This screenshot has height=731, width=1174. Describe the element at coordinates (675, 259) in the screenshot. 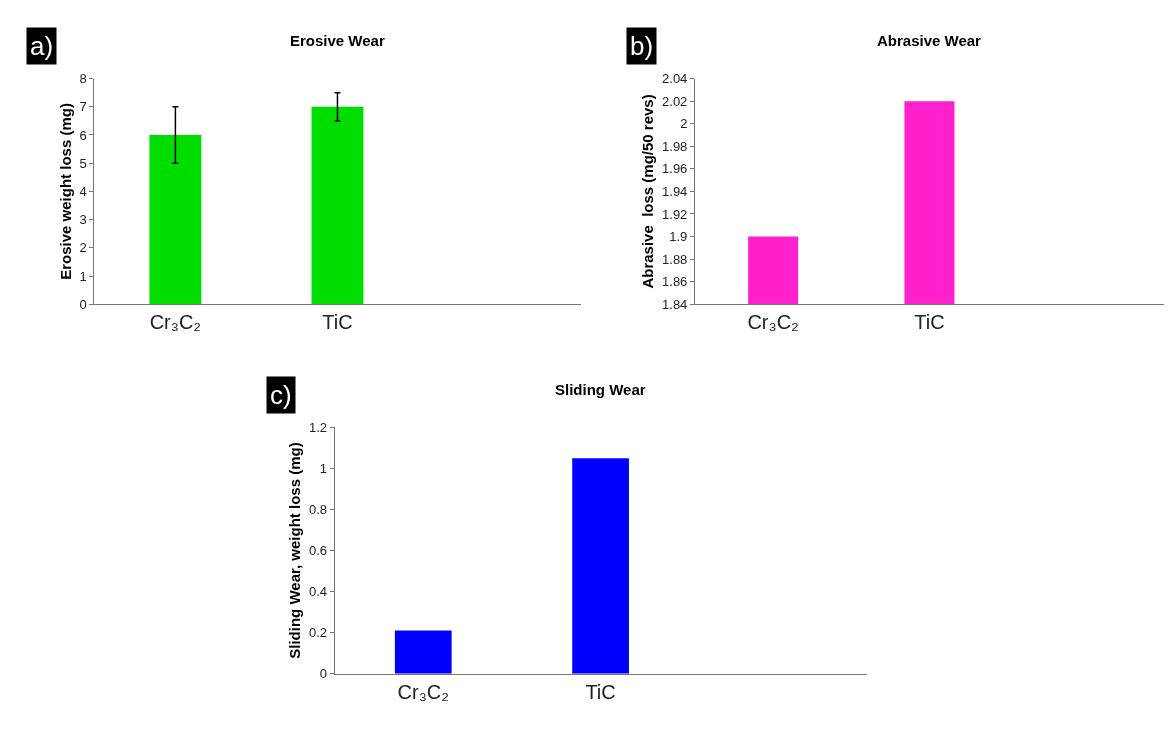

I see `y-tick-label: 1.88` at that location.